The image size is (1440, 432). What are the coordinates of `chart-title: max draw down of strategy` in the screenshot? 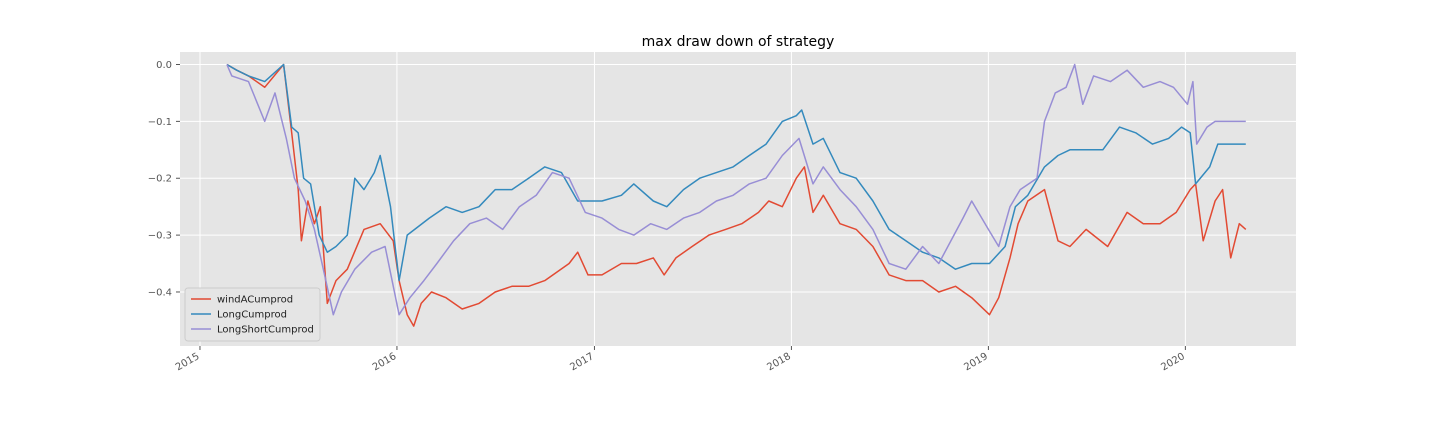 It's located at (738, 42).